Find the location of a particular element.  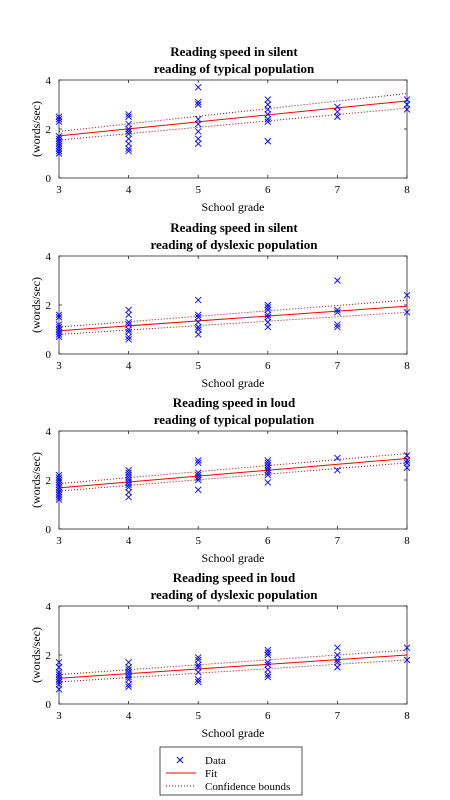

chart-title-line-1: Reading speed in silent is located at coordinates (234, 227).